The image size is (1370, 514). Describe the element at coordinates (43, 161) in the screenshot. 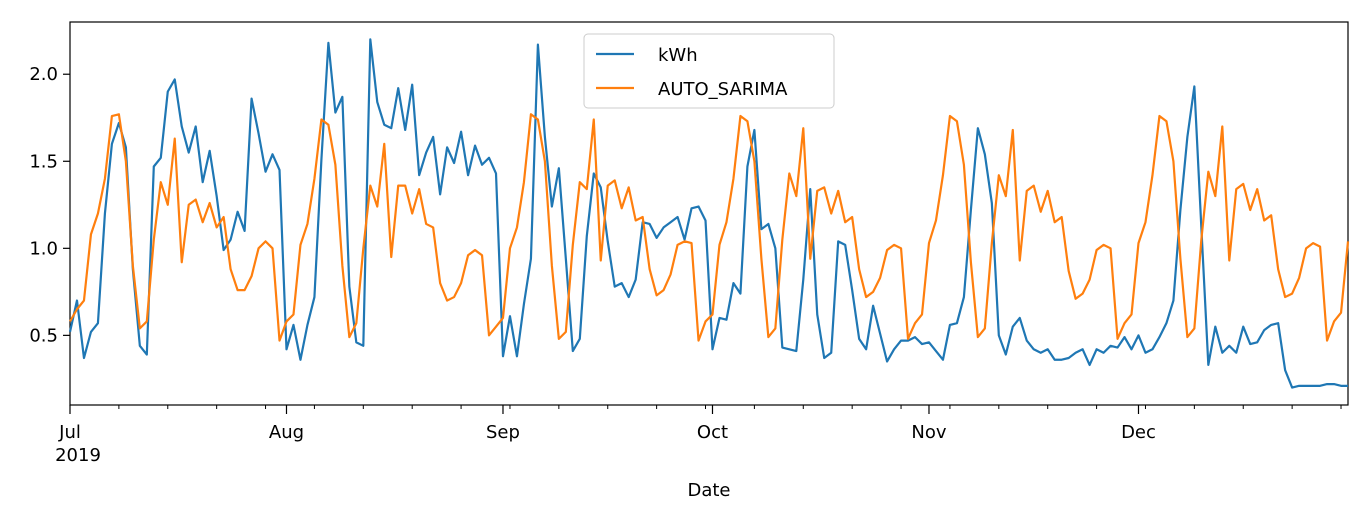

I see `y-tick-label: 1.5` at that location.